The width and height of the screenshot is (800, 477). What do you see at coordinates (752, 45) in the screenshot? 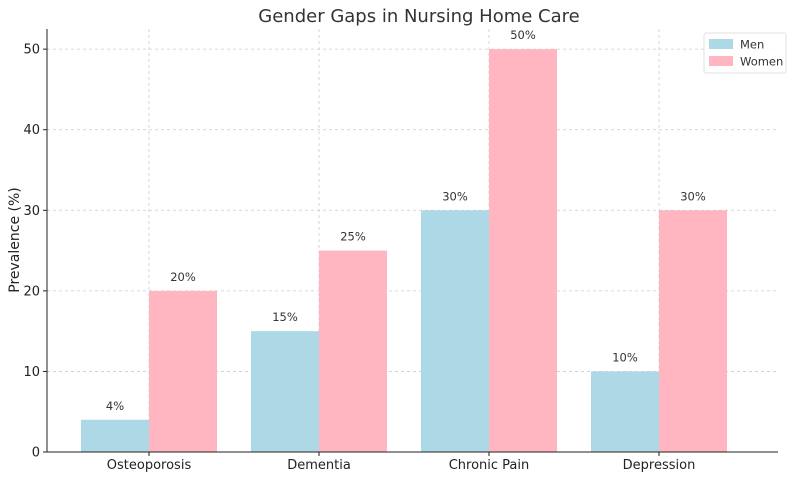
I see `legend-label-men: Men` at bounding box center [752, 45].